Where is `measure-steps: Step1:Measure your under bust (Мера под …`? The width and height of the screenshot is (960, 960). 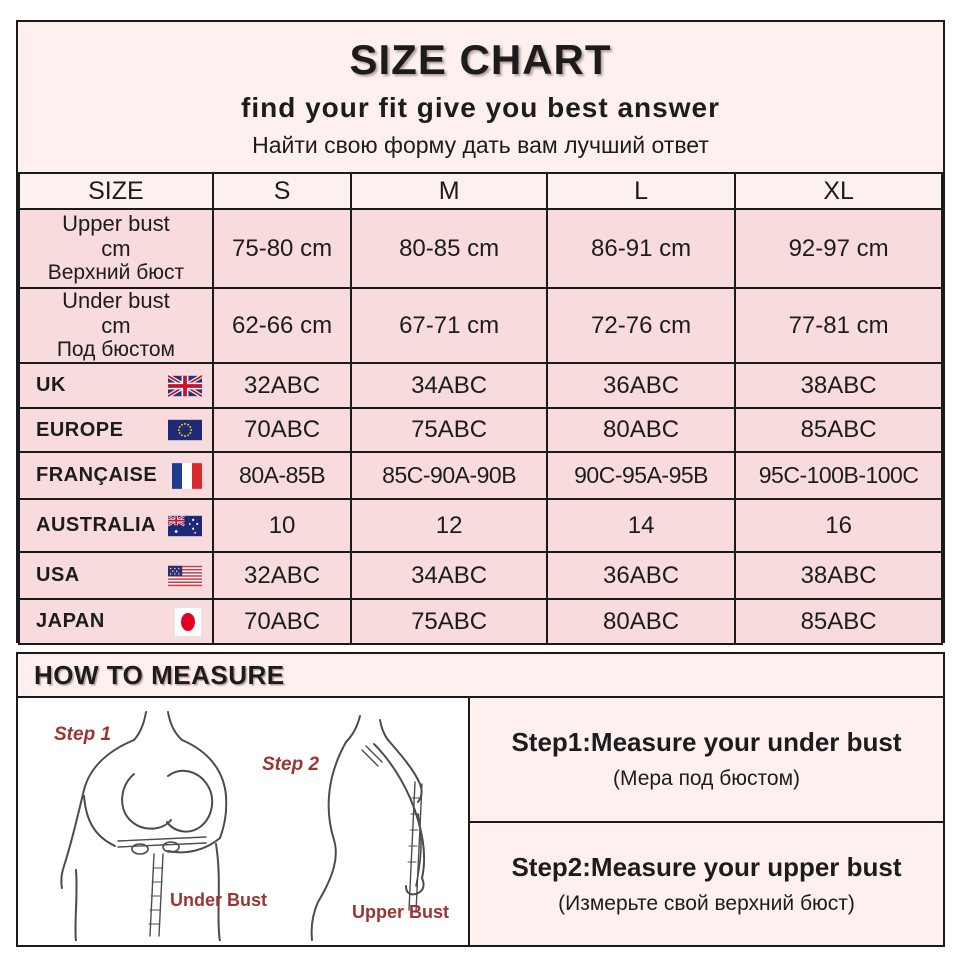 measure-steps: Step1:Measure your under bust (Мера под … is located at coordinates (706, 821).